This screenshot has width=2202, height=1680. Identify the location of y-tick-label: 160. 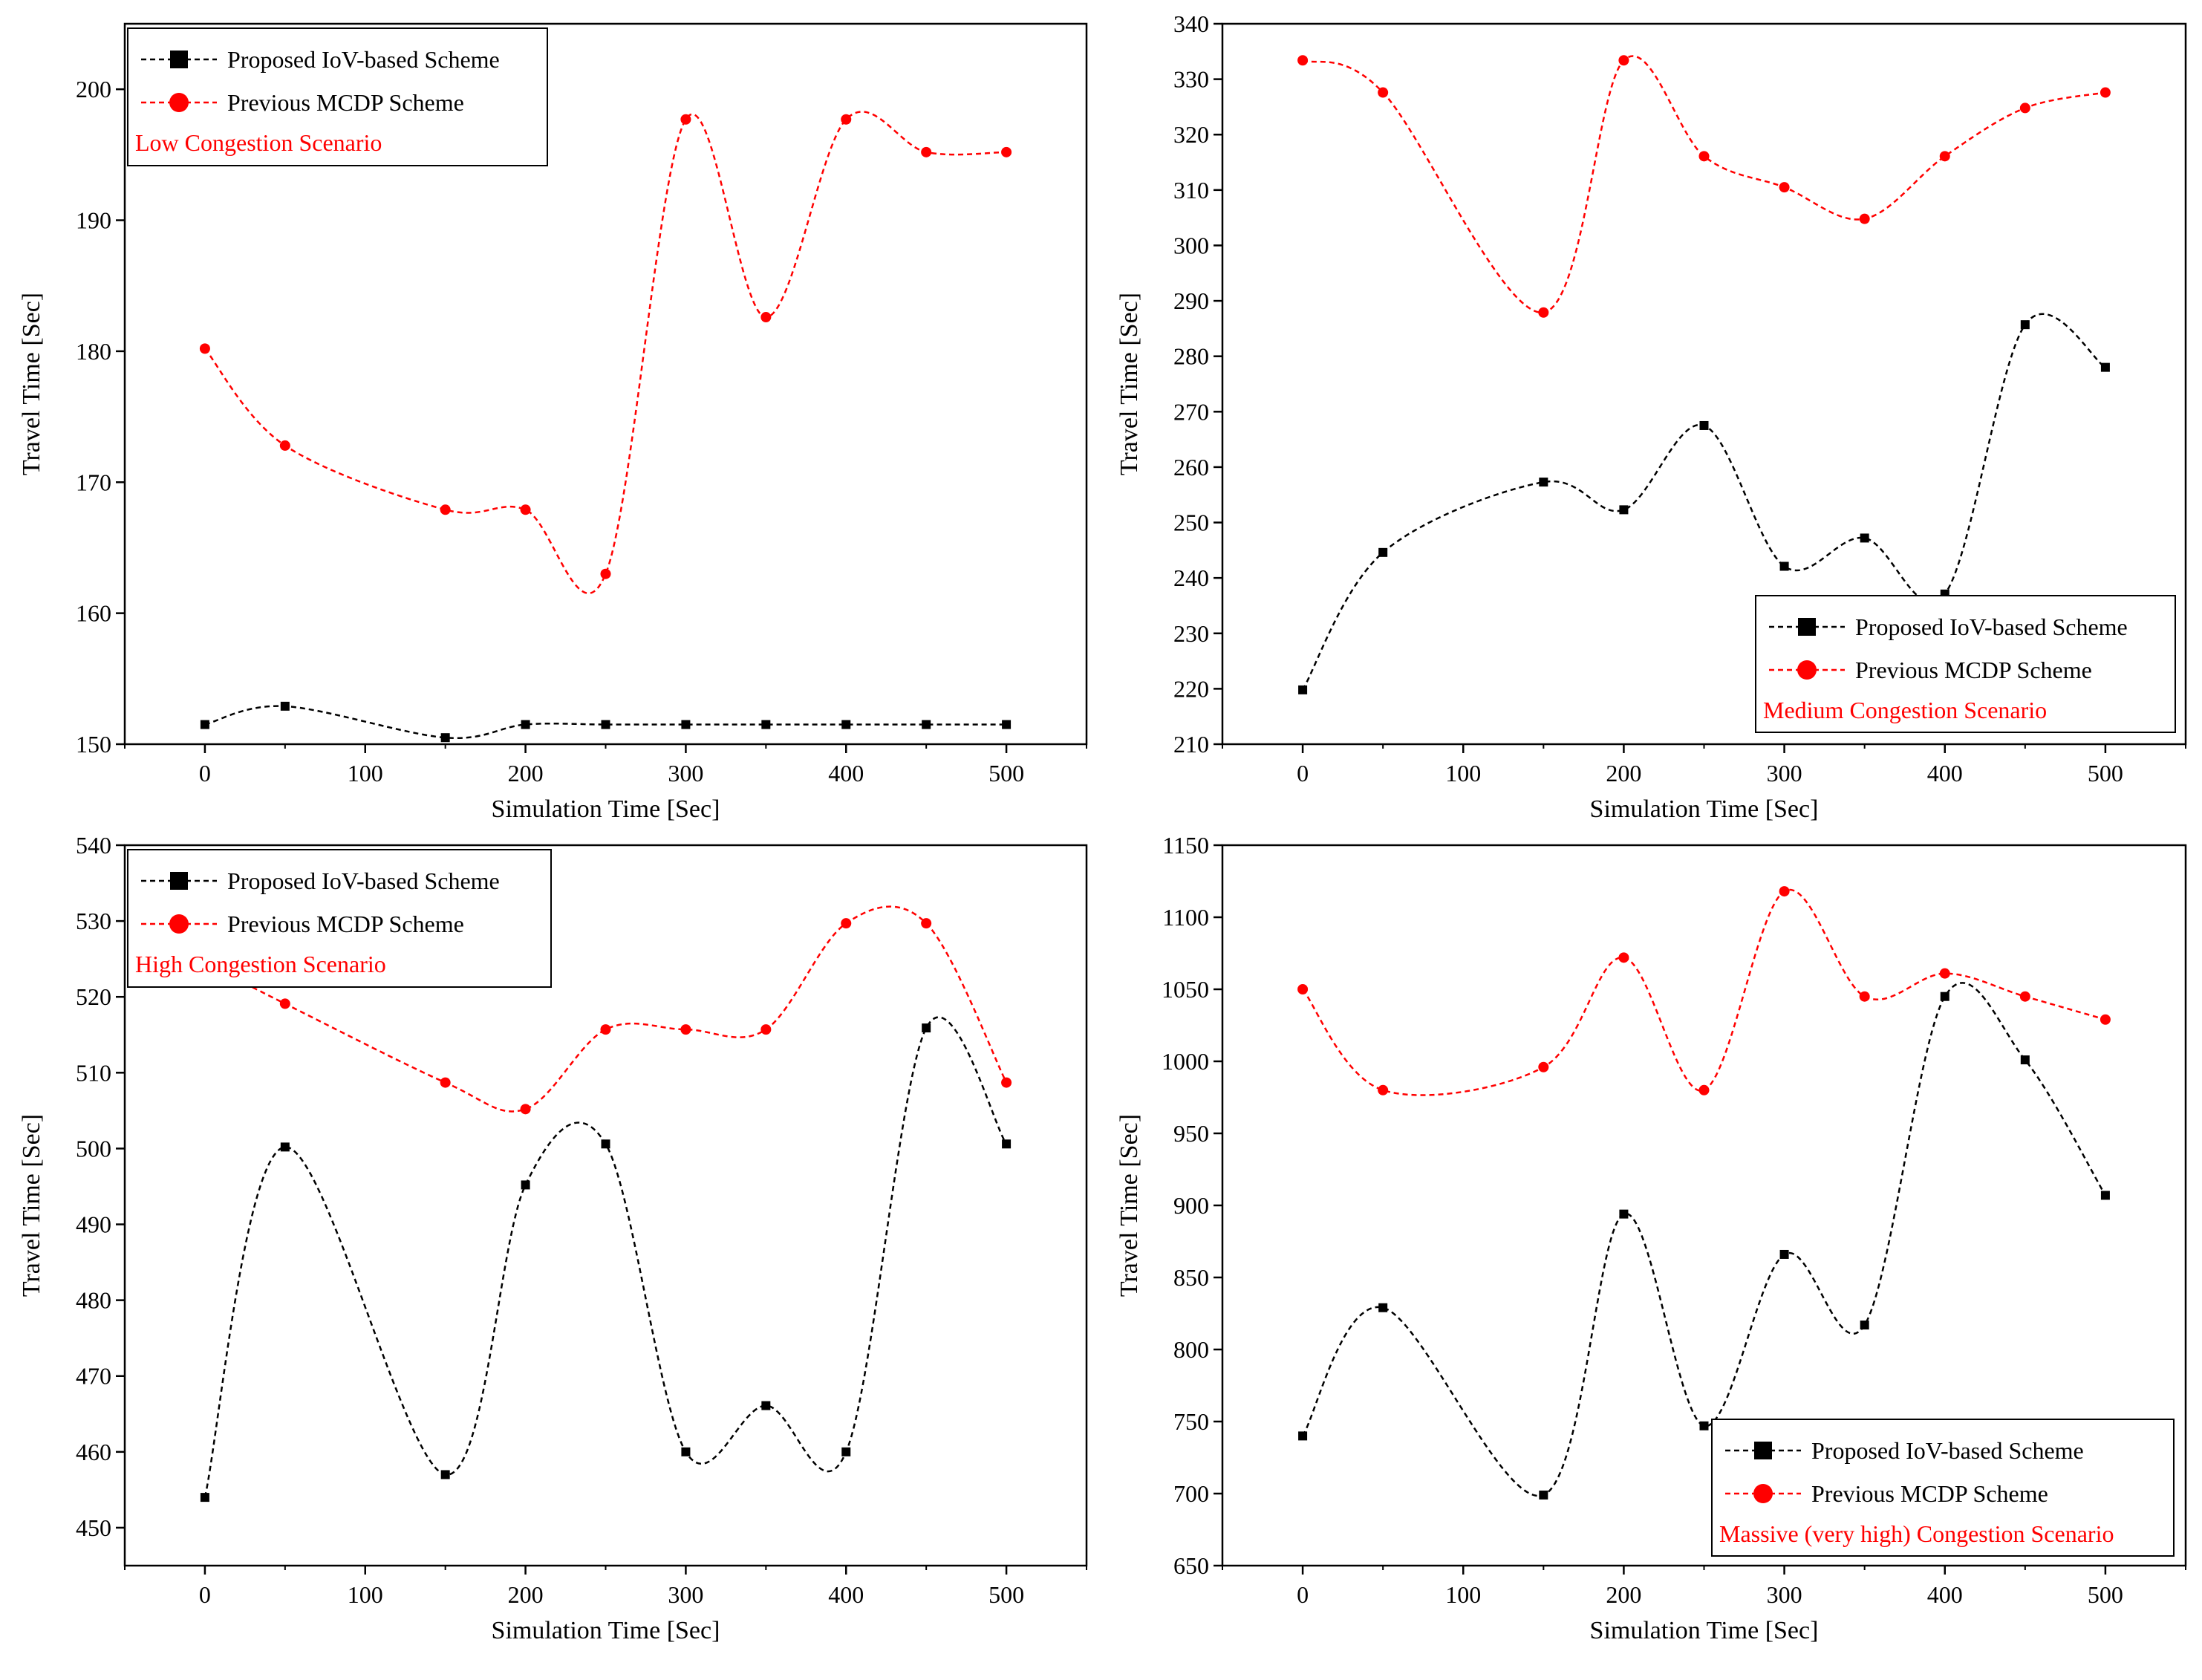
(94, 614).